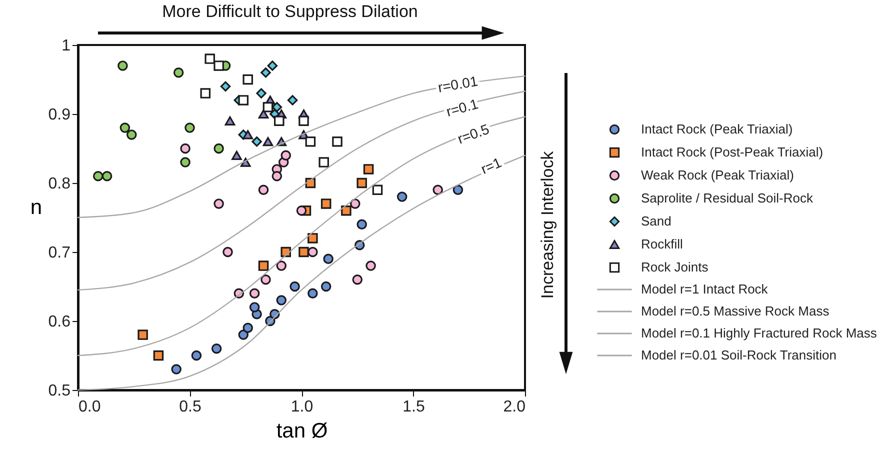 Image resolution: width=888 pixels, height=461 pixels. What do you see at coordinates (738, 355) in the screenshot?
I see `legend-label: Model r=0.01 Soil-Rock Transition` at bounding box center [738, 355].